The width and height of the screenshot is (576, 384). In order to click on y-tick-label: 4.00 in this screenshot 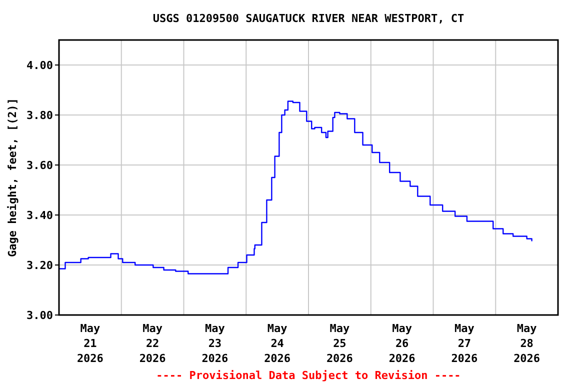, I will do `click(39, 65)`.